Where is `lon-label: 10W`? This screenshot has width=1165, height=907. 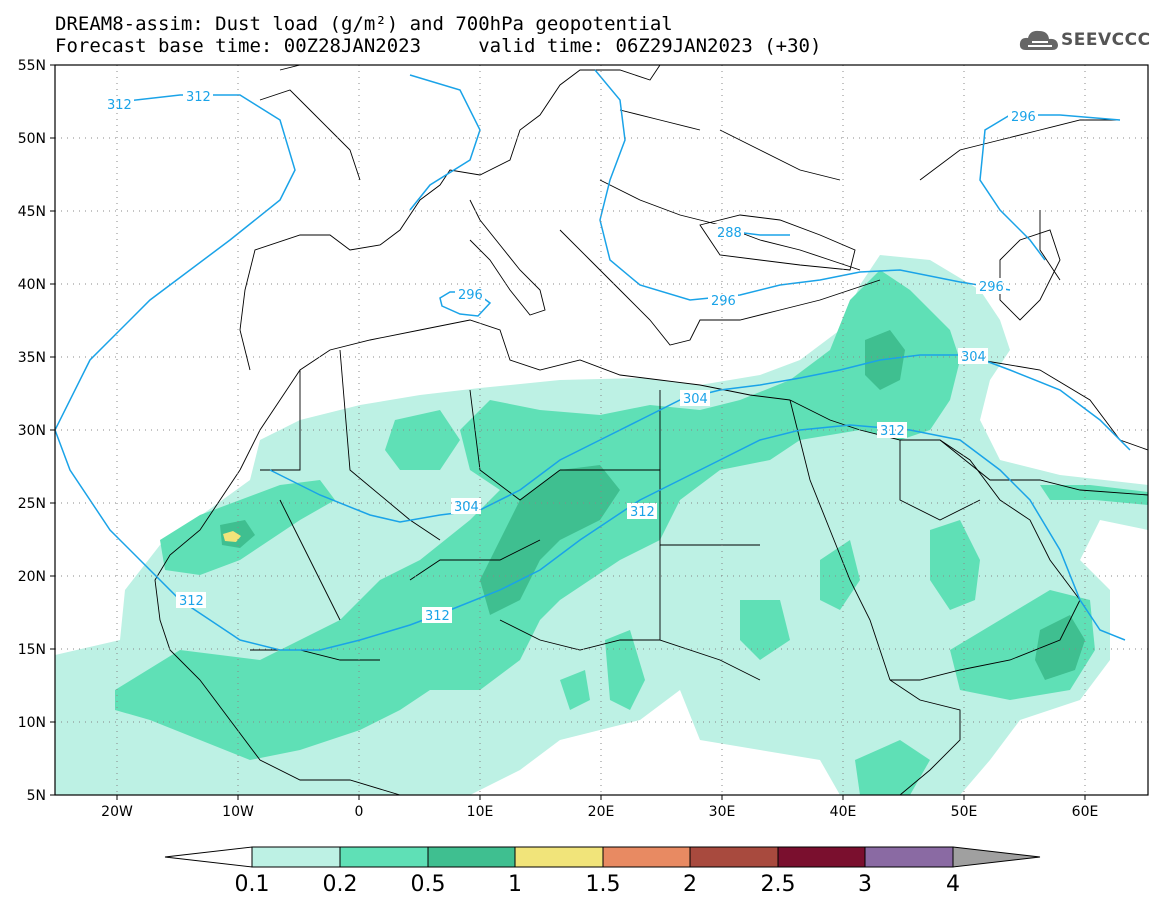
lon-label: 10W is located at coordinates (238, 812).